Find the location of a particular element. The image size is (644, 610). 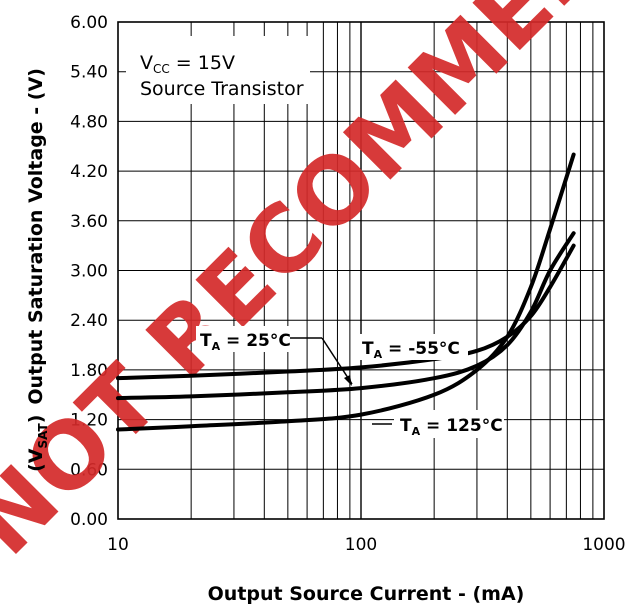

y-tick-label: 3.60 is located at coordinates (89, 222).